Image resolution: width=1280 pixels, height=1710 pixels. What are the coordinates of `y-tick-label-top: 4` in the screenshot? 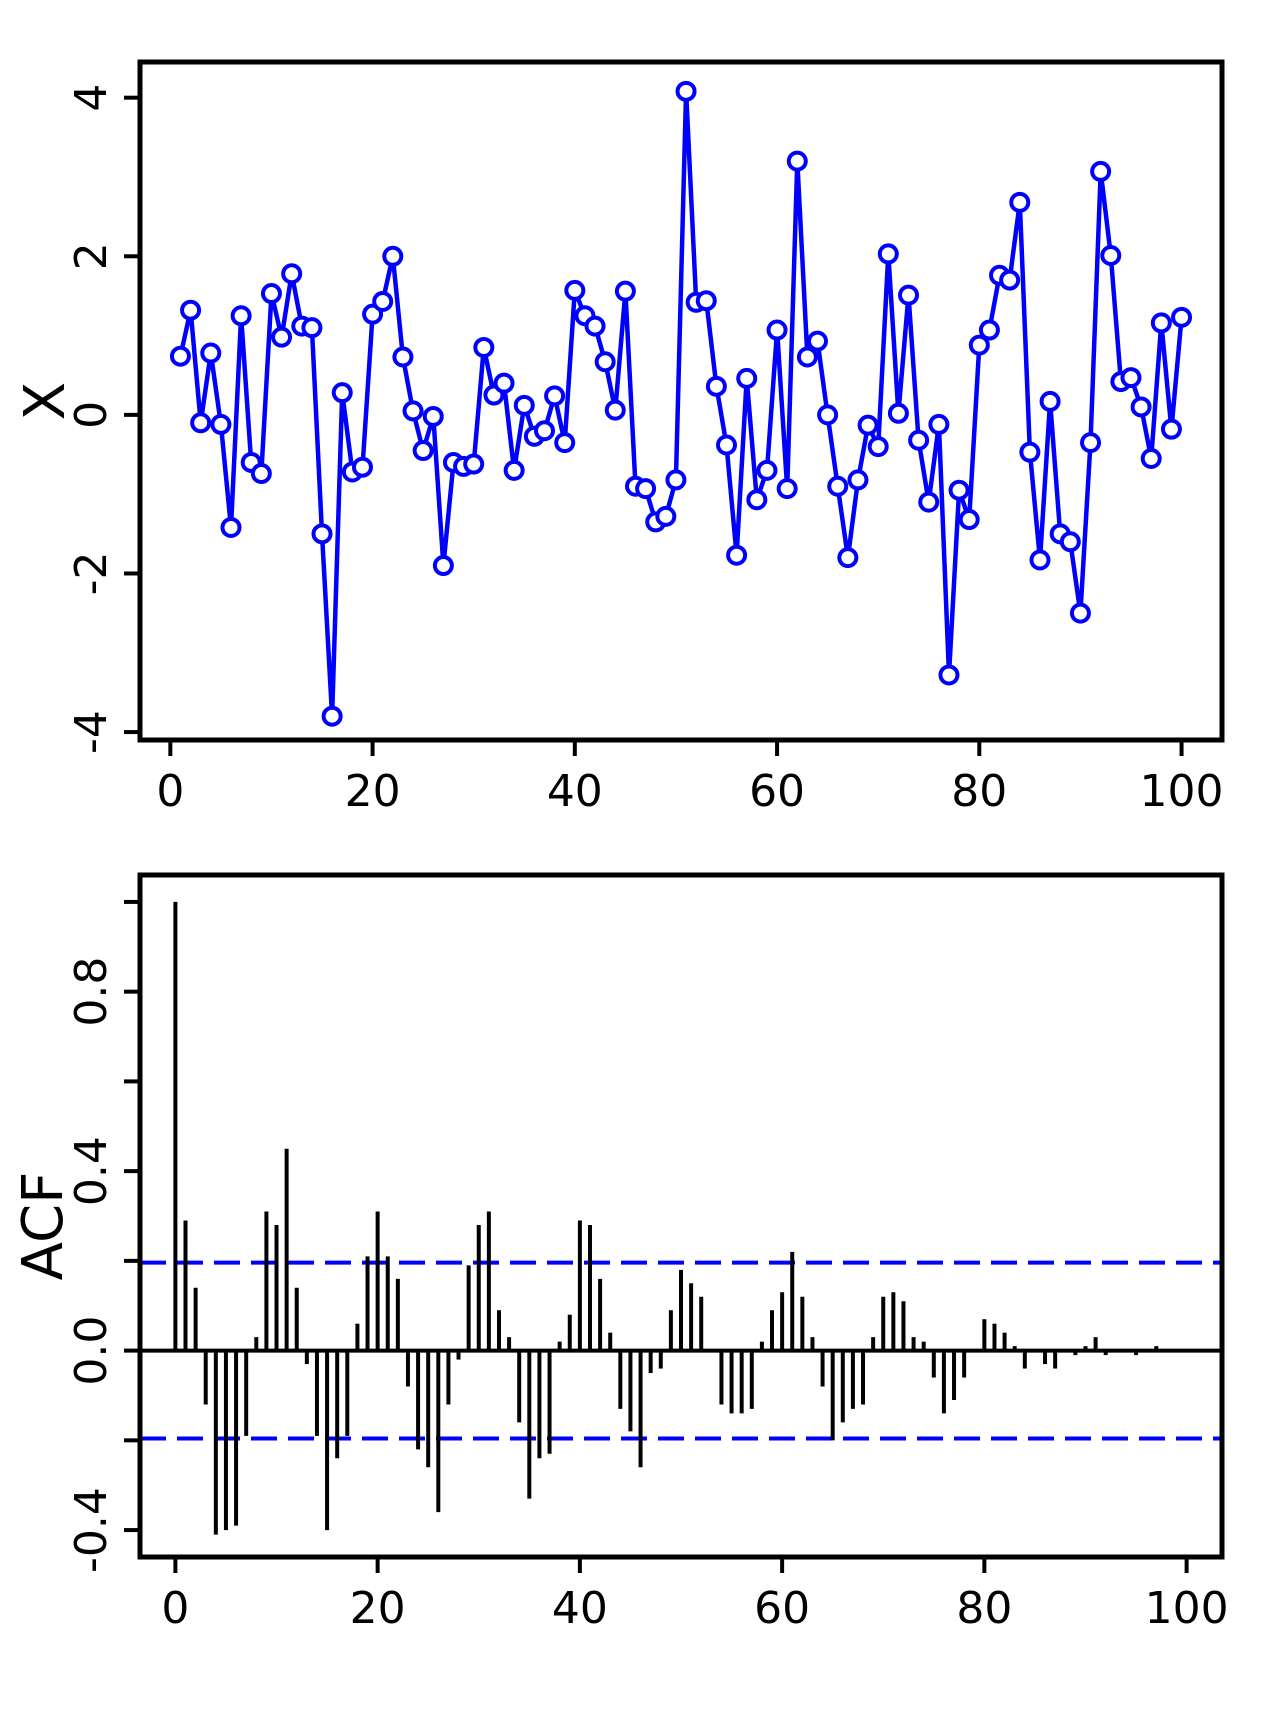 It's located at (91, 98).